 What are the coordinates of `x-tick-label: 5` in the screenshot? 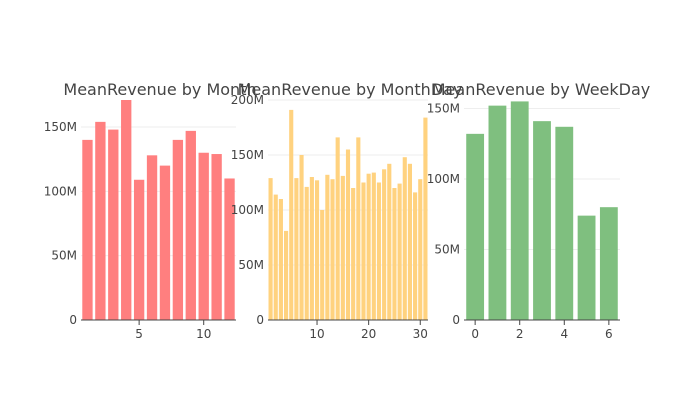 It's located at (139, 334).